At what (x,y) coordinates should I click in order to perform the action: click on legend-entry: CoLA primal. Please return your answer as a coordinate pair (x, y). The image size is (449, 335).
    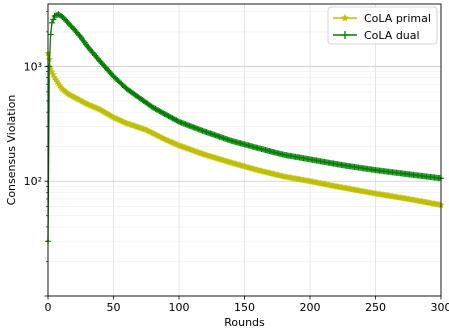
    Looking at the image, I should click on (382, 18).